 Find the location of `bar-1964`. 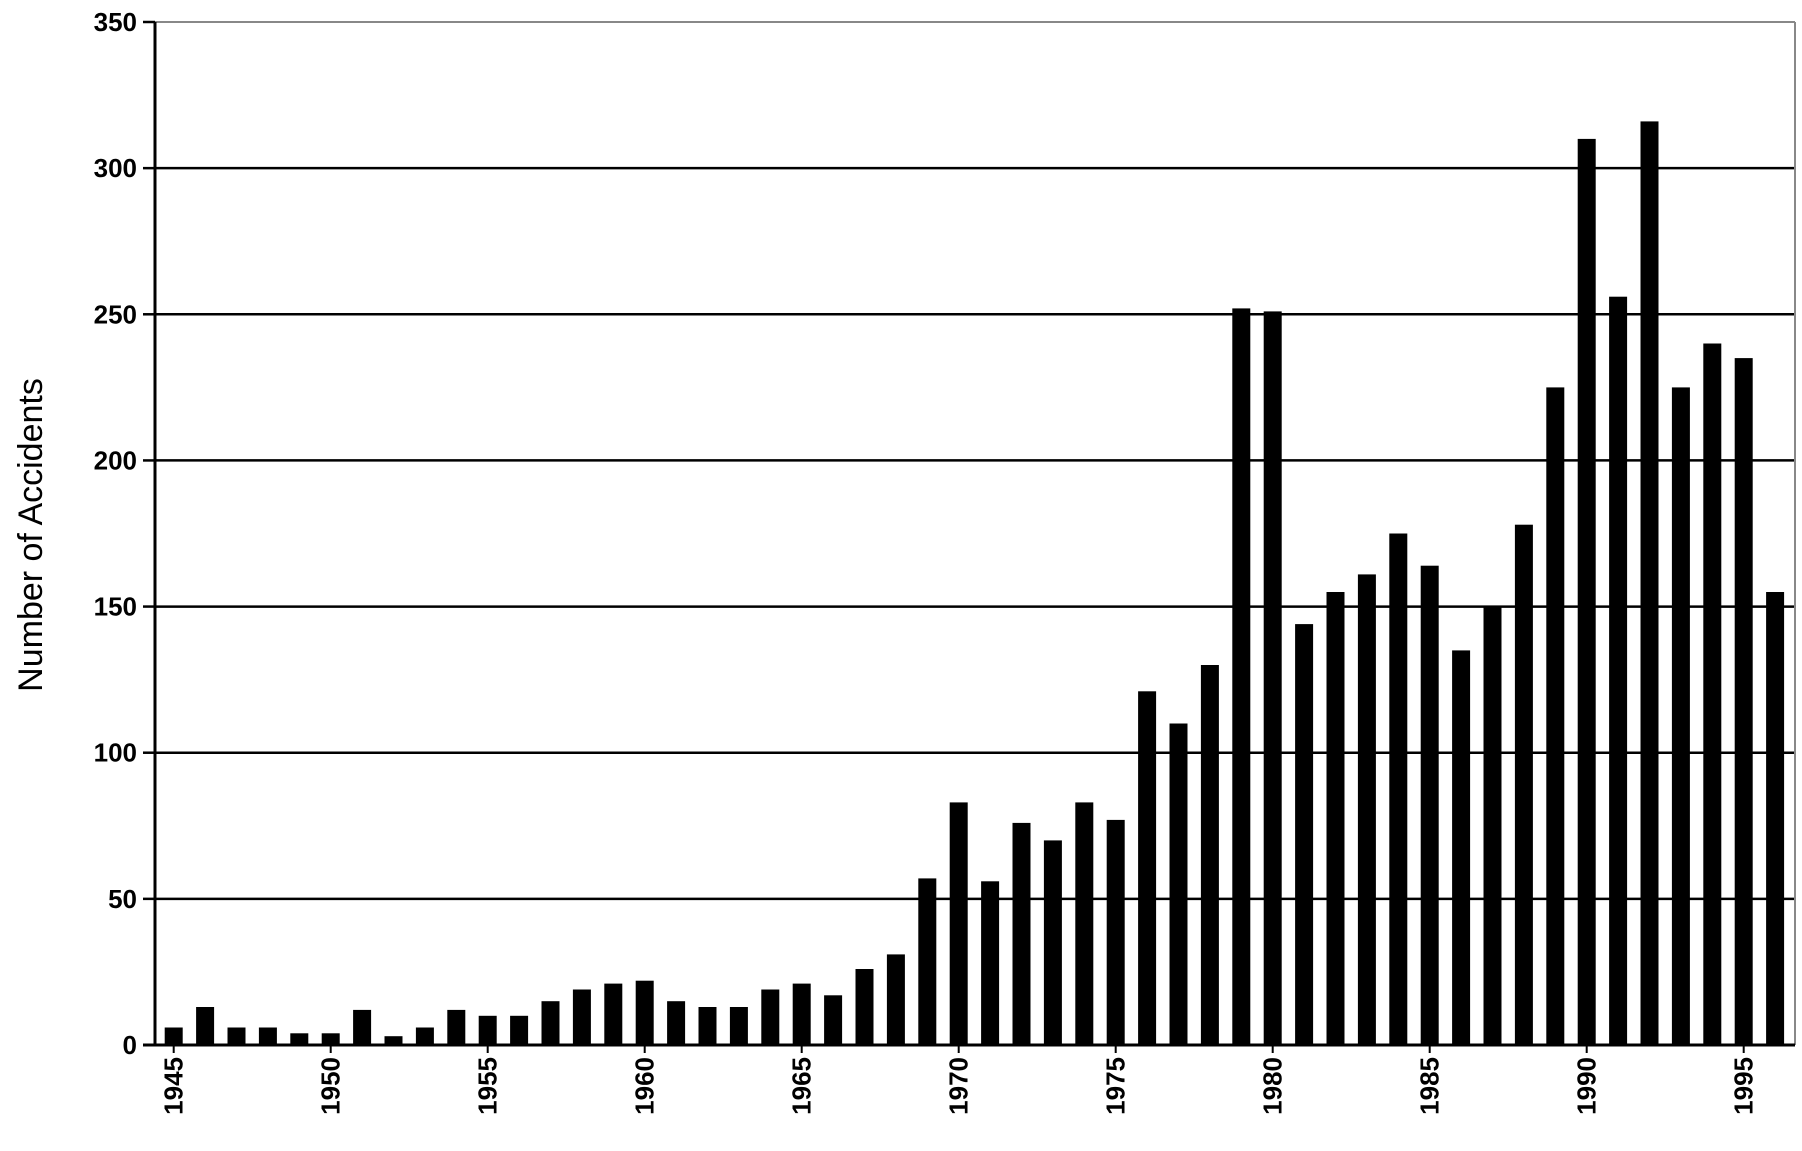

bar-1964 is located at coordinates (770, 1017).